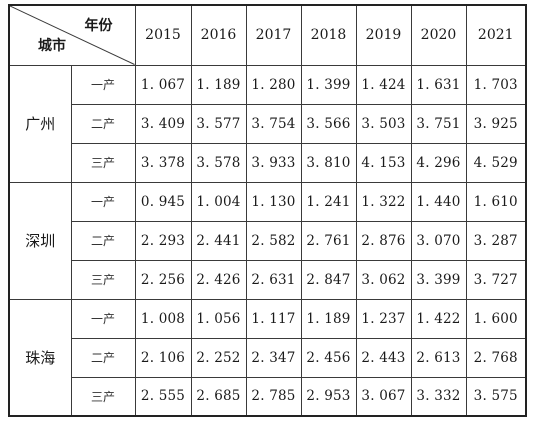  I want to click on year-header: 2015, so click(163, 35).